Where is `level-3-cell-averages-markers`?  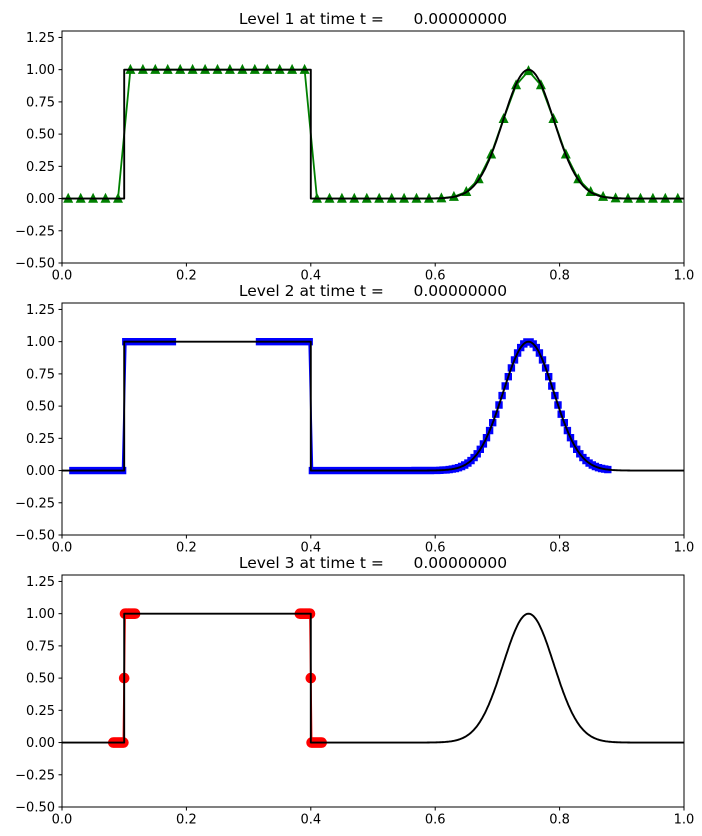 level-3-cell-averages-markers is located at coordinates (218, 678).